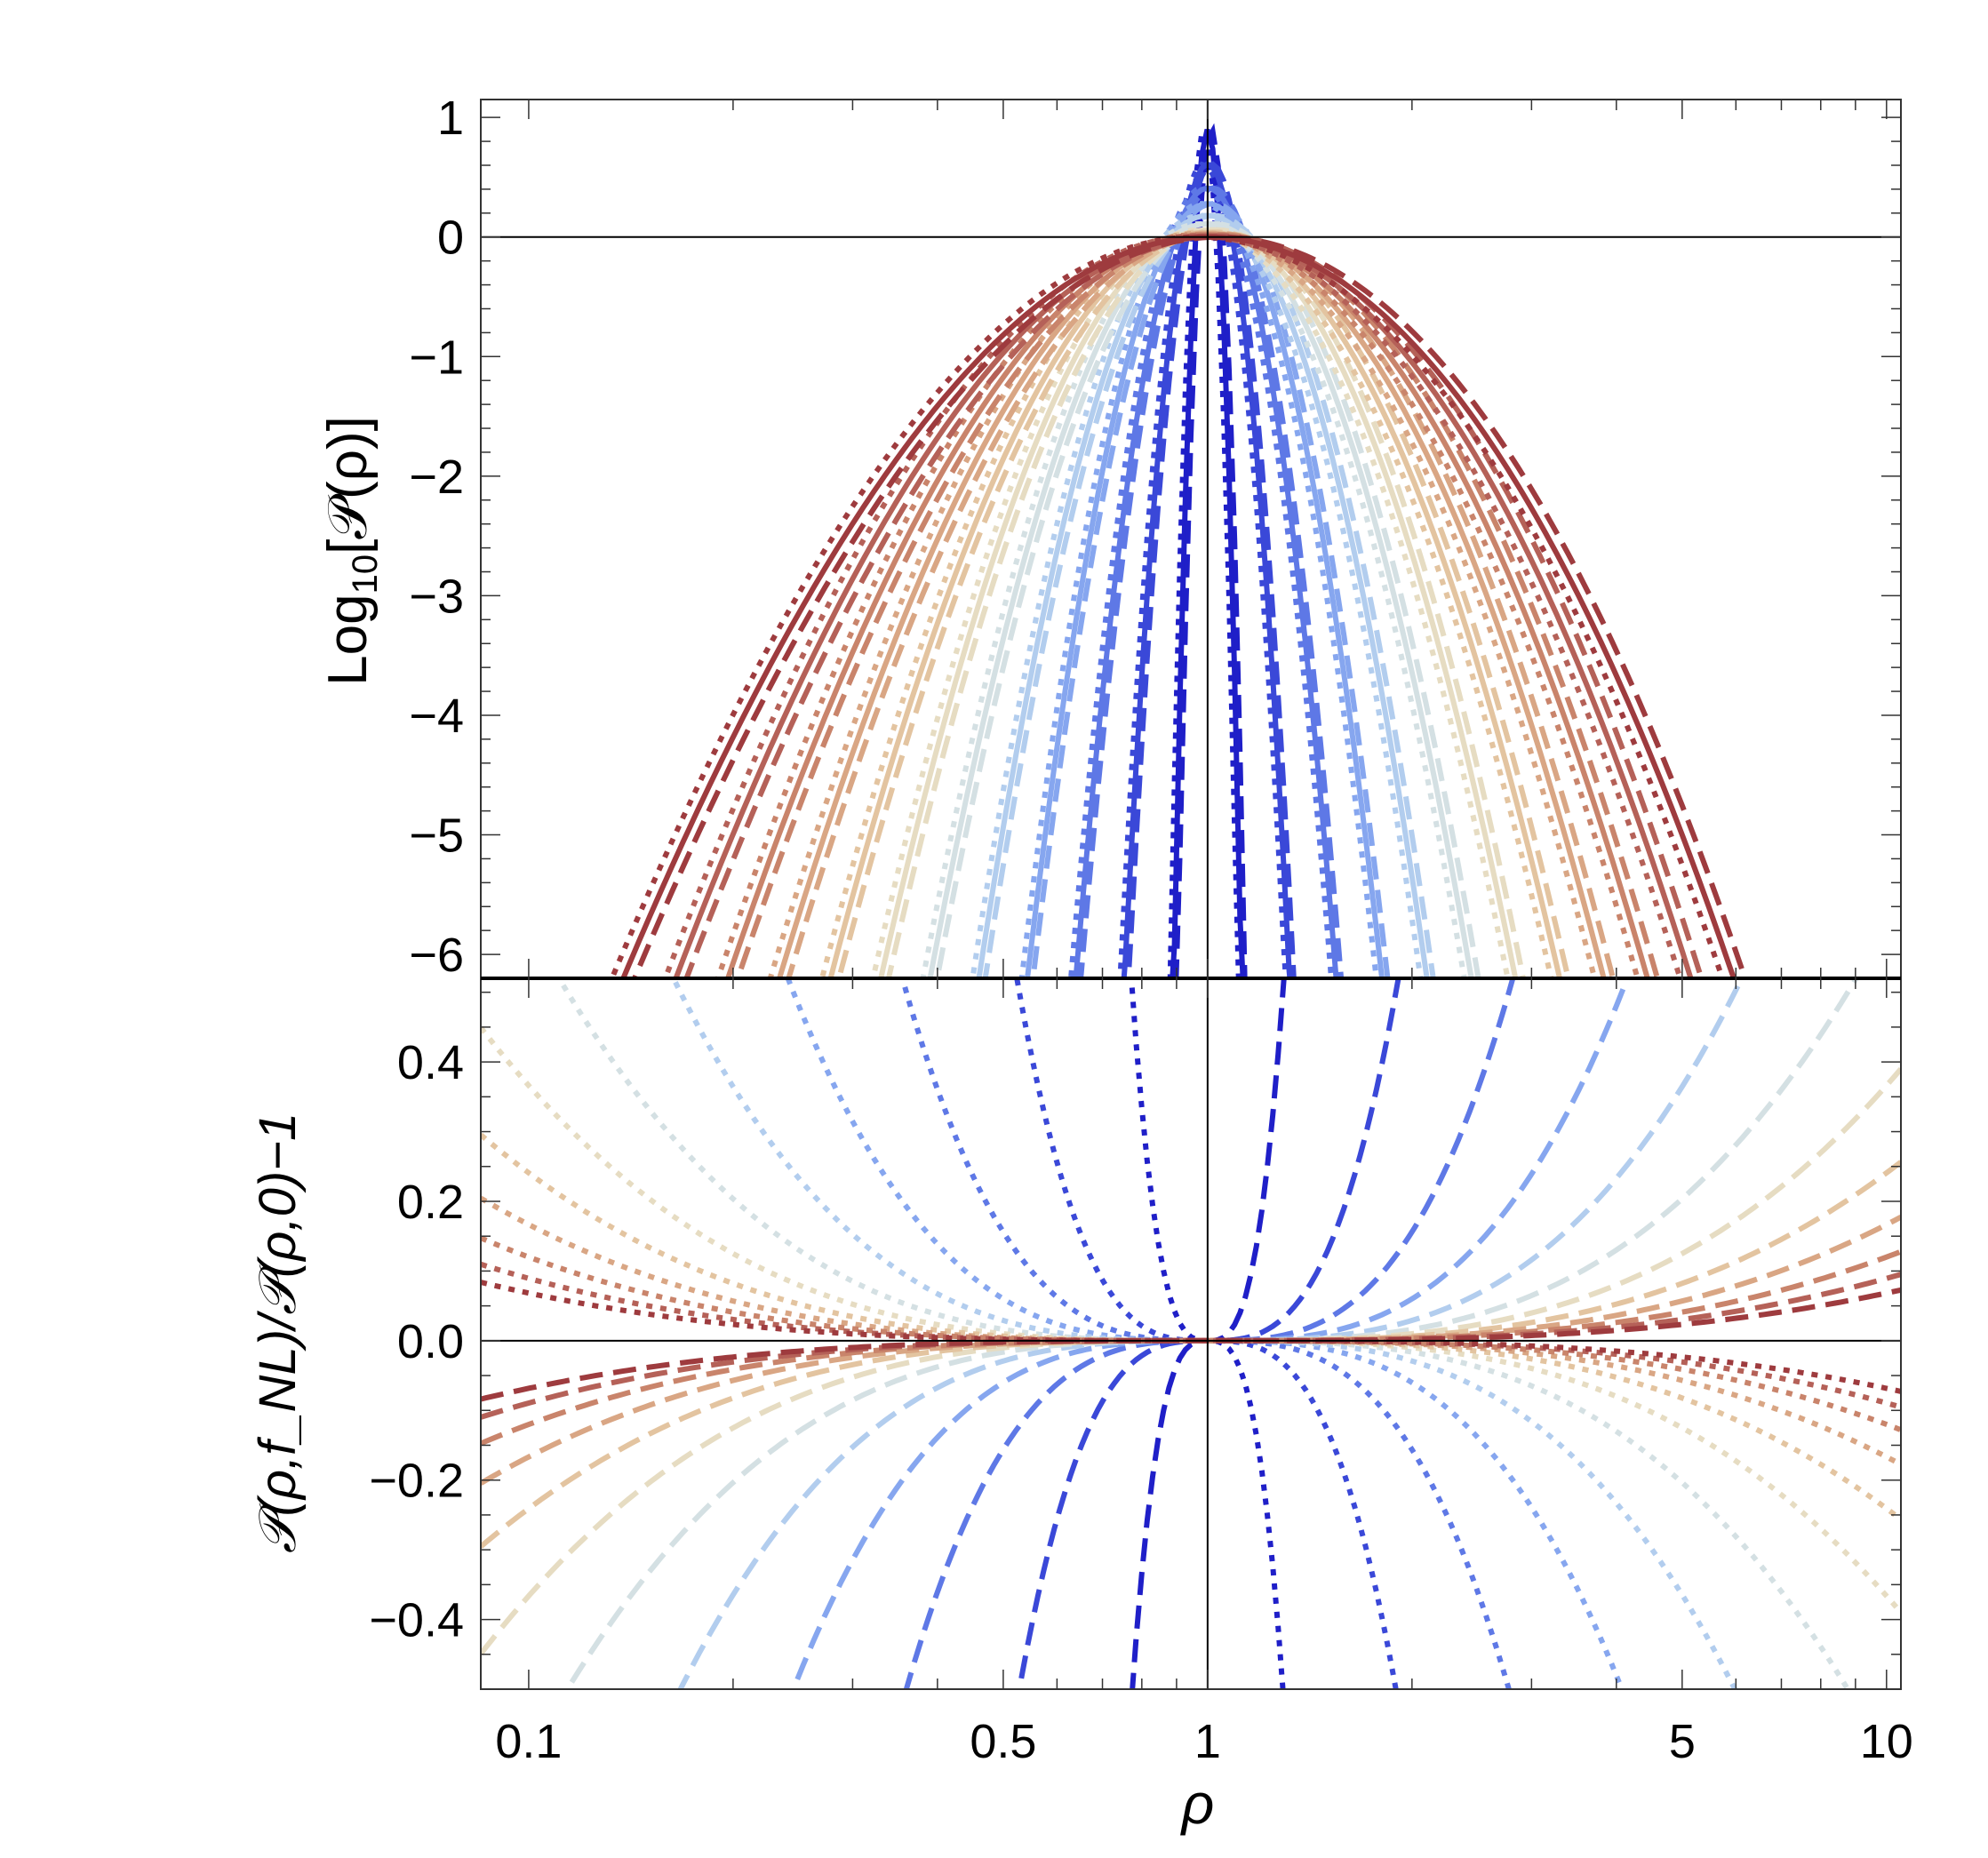 Image resolution: width=1988 pixels, height=1858 pixels. Describe the element at coordinates (436, 537) in the screenshot. I see `top-y-tick-labels: 1 0 −1 −2 −3 −4 −5 −6` at that location.